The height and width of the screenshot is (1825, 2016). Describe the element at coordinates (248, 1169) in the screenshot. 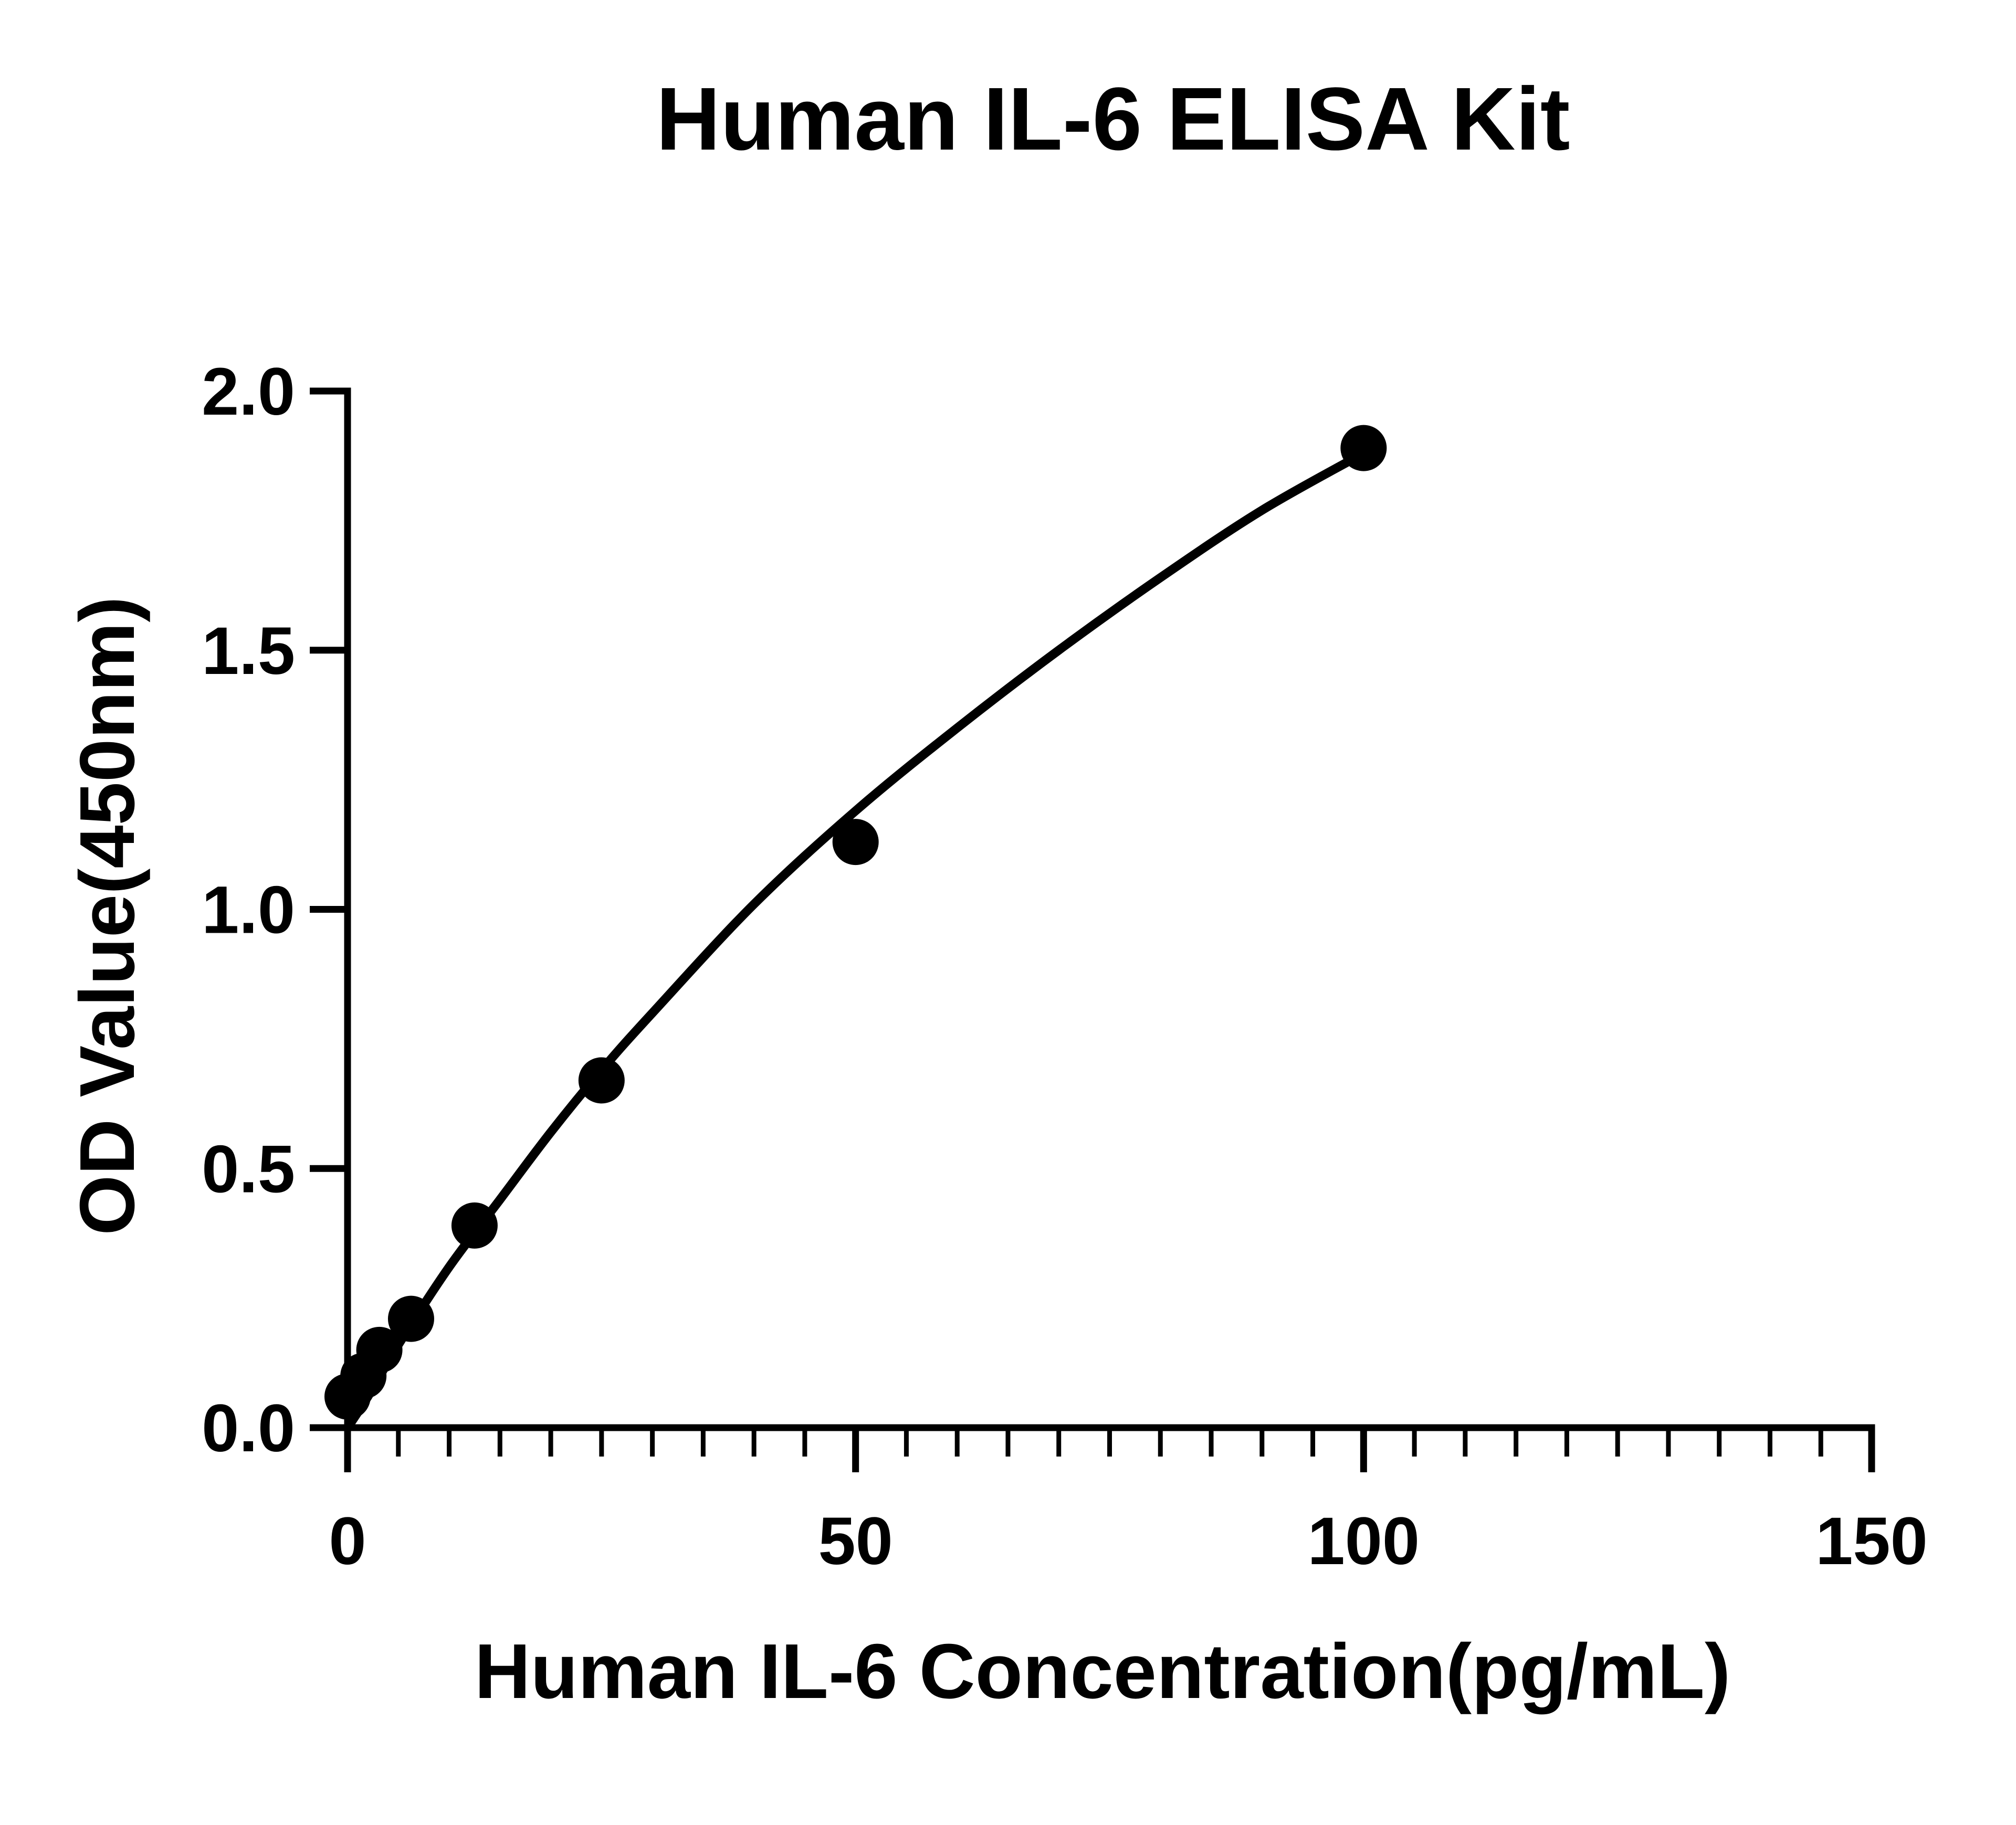

I see `y-tick-label: 0.5` at that location.